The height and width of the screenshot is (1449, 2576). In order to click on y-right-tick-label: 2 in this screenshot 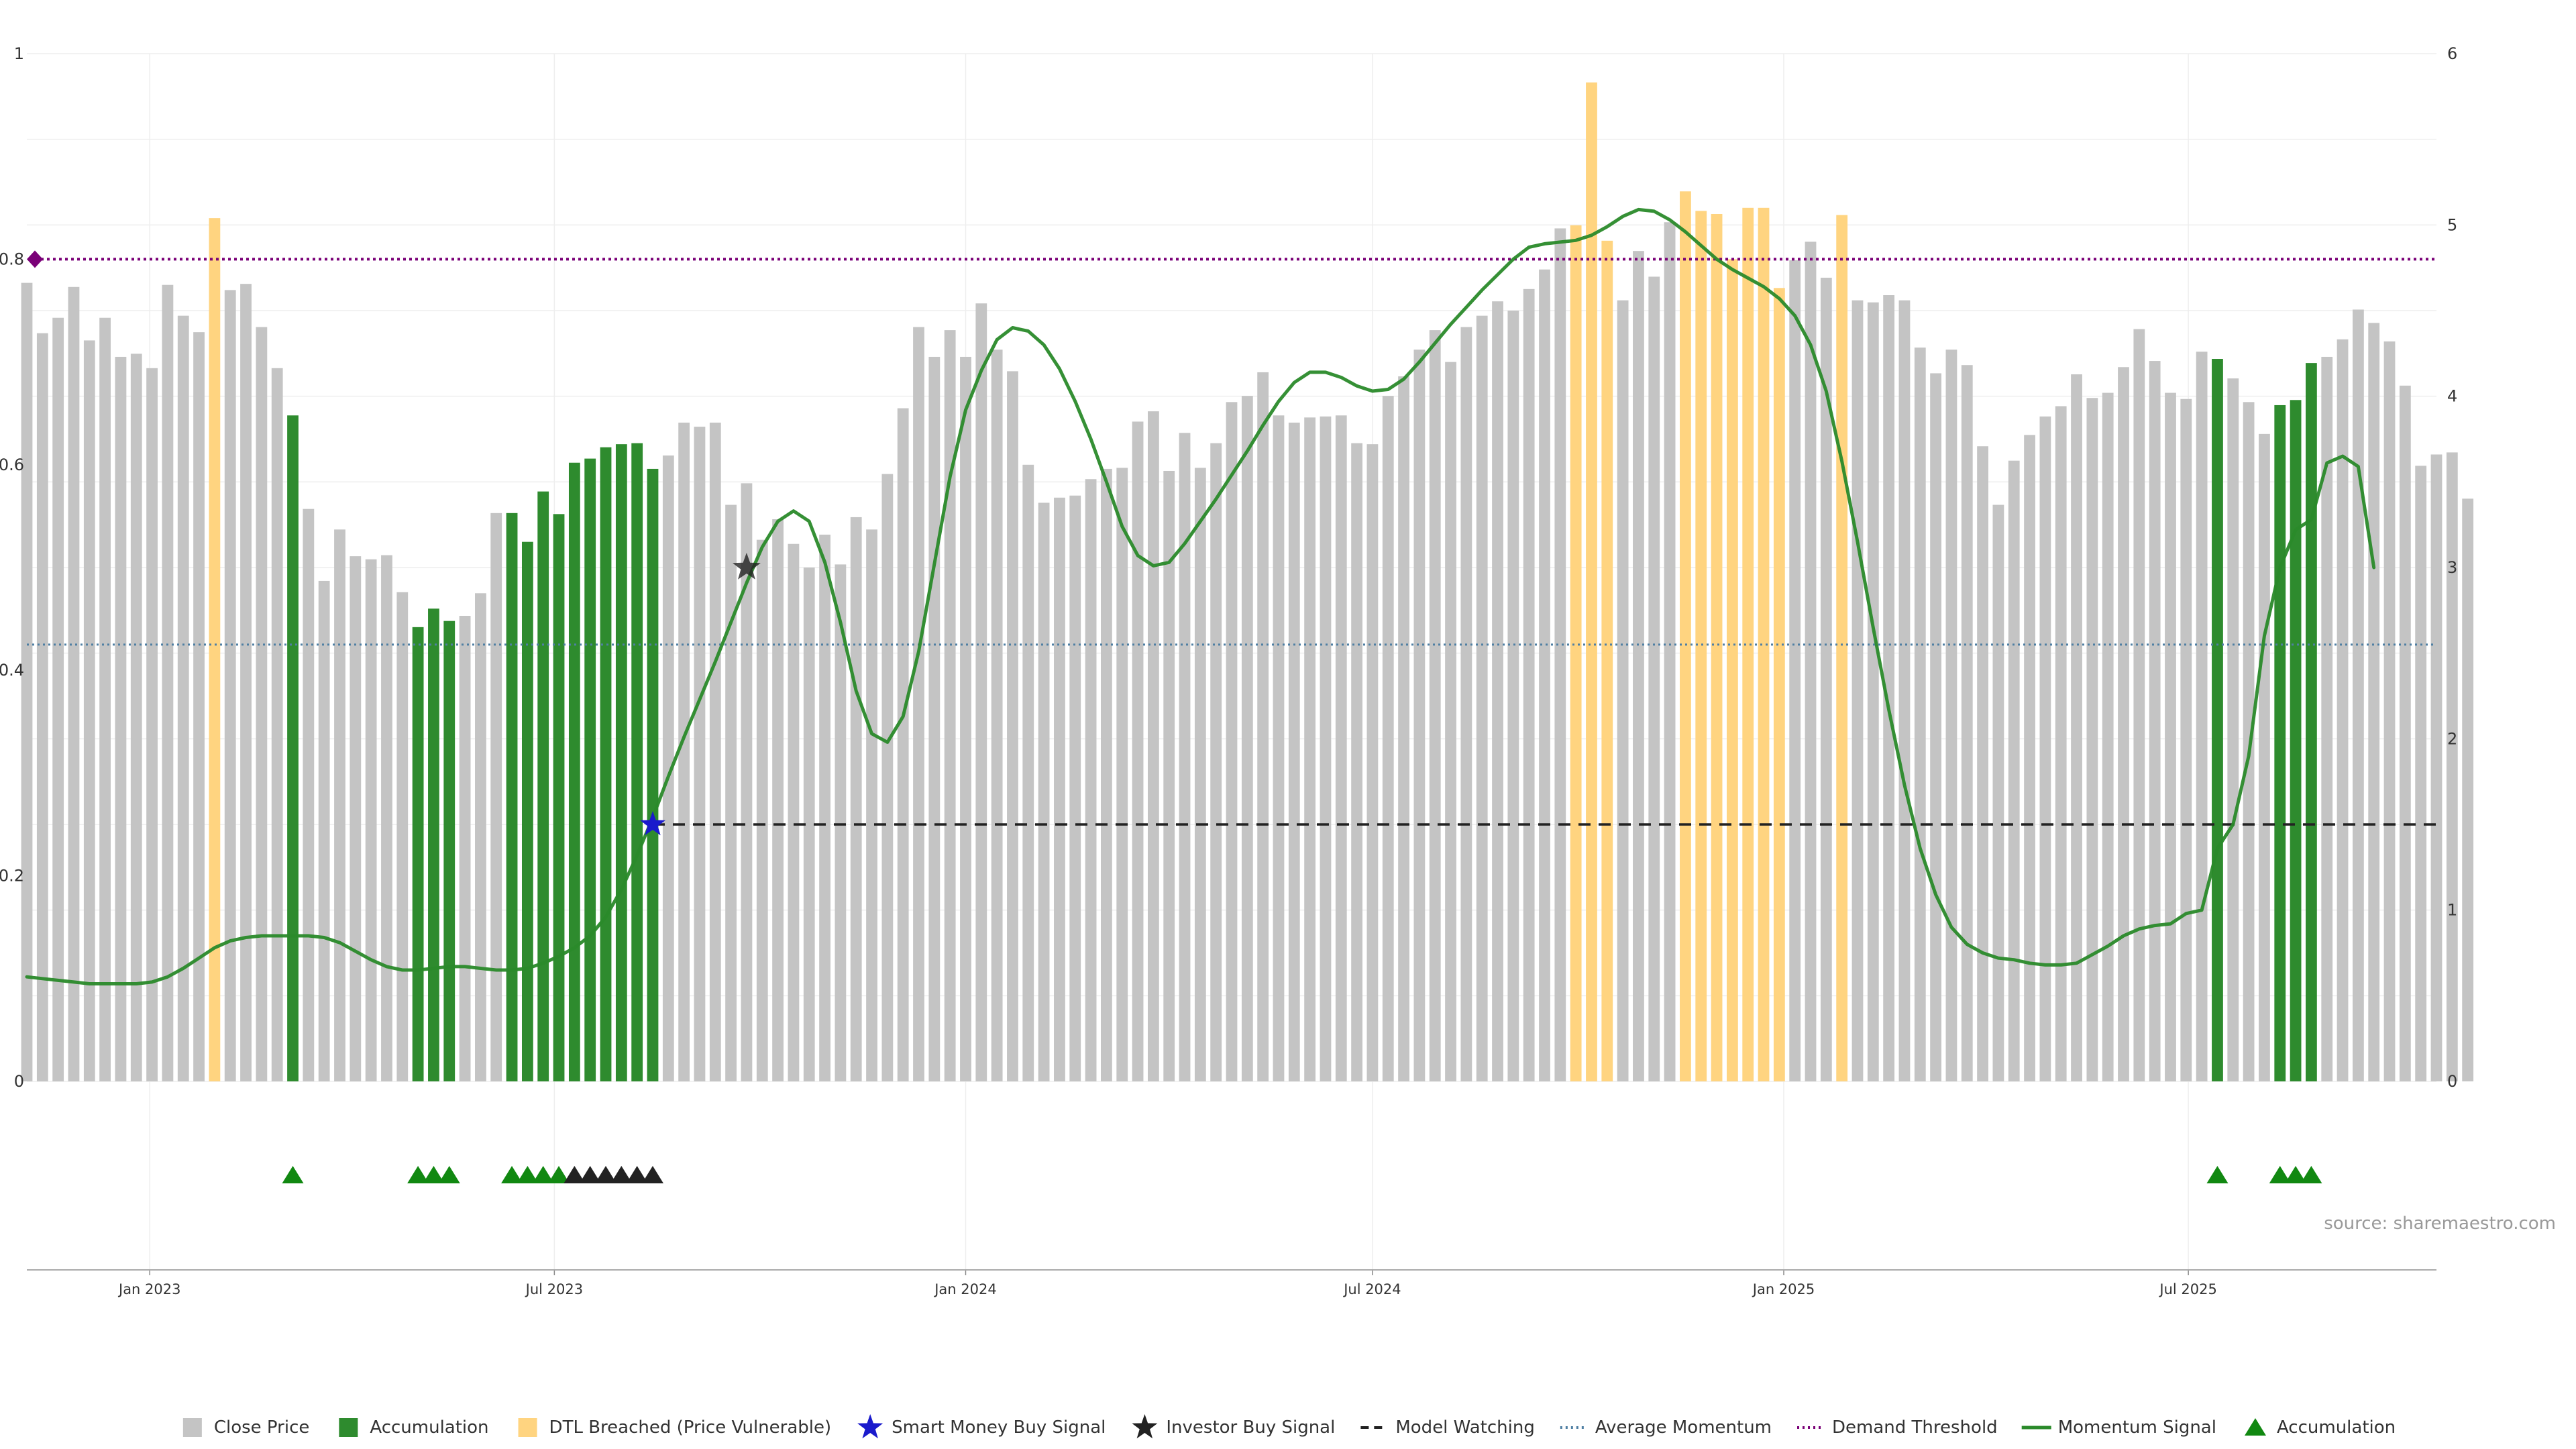, I will do `click(2452, 738)`.